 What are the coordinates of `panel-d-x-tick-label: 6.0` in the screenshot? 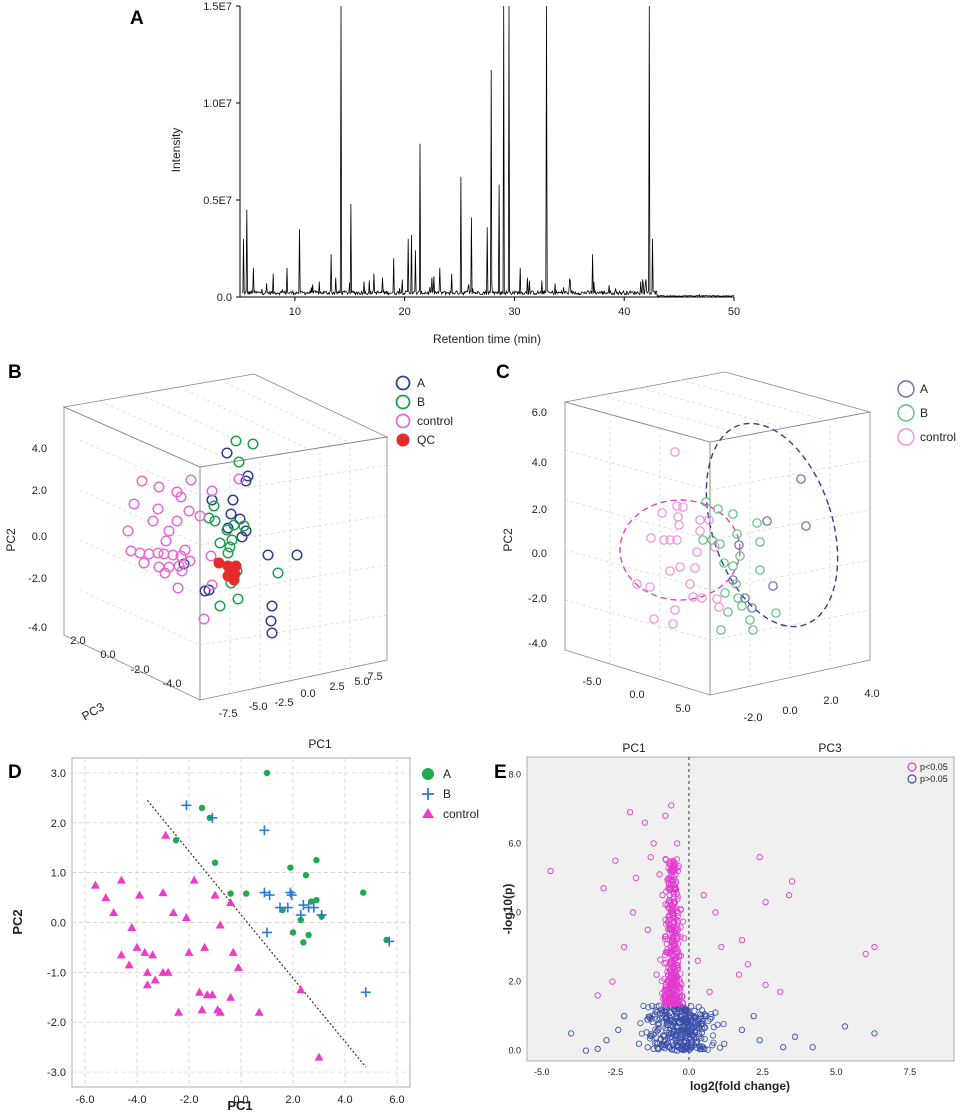 It's located at (396, 1100).